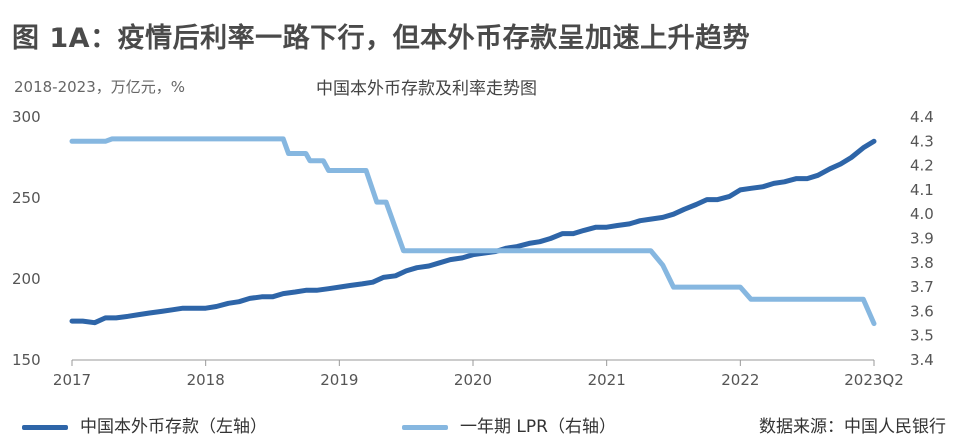  I want to click on legend-swatch-deposits, so click(45, 427).